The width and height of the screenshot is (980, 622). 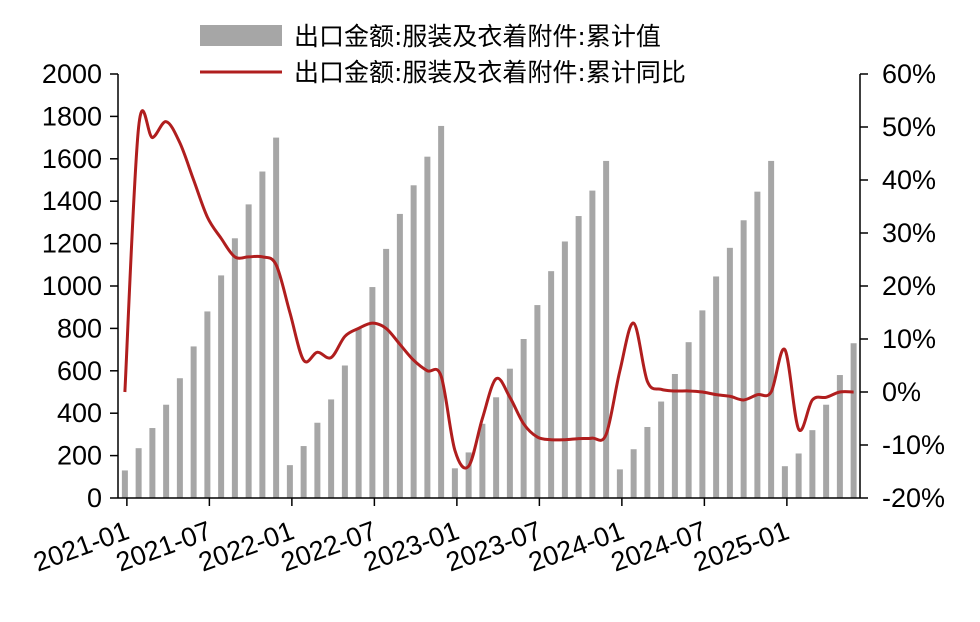 What do you see at coordinates (477, 36) in the screenshot?
I see `legend-bar-label: 出口金额:服装及衣着附件:累计值` at bounding box center [477, 36].